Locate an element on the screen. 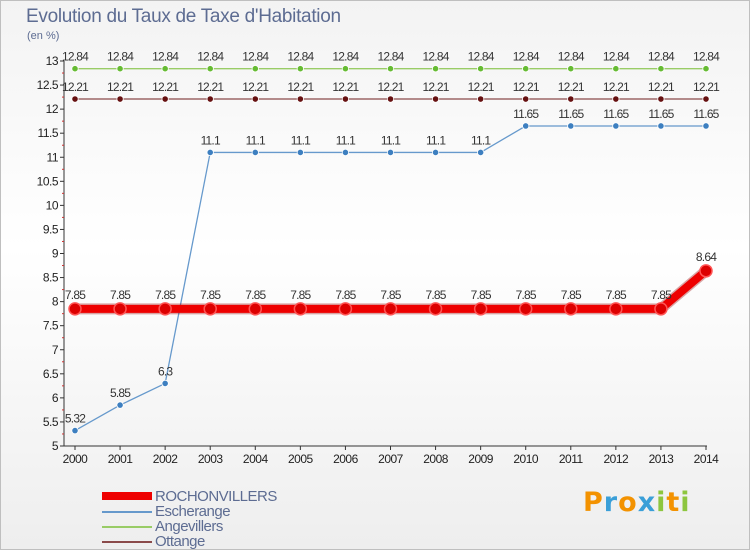  x-tick-label: 2006 is located at coordinates (346, 459).